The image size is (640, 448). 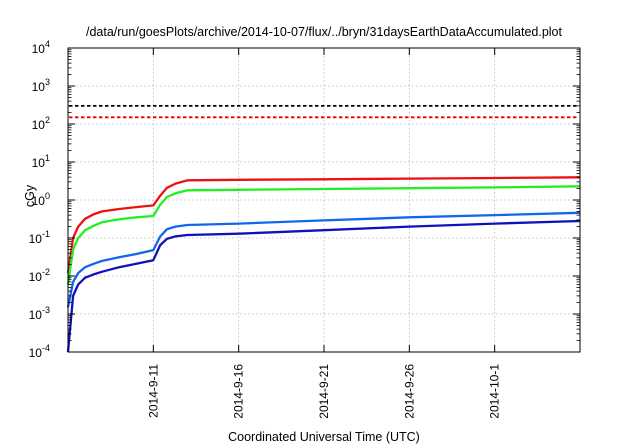 What do you see at coordinates (39, 313) in the screenshot?
I see `y-tick-label: 10⁻³` at bounding box center [39, 313].